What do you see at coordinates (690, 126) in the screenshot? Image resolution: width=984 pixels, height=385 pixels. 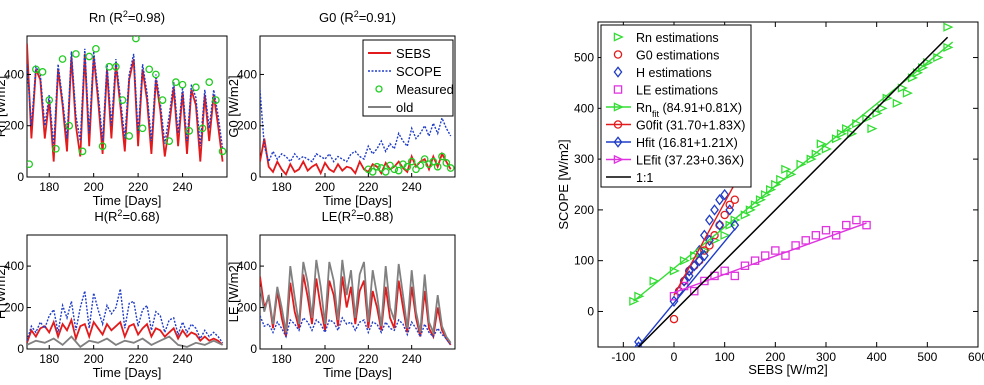 I see `legend-label: G0fit (31.70+1.83X)` at bounding box center [690, 126].